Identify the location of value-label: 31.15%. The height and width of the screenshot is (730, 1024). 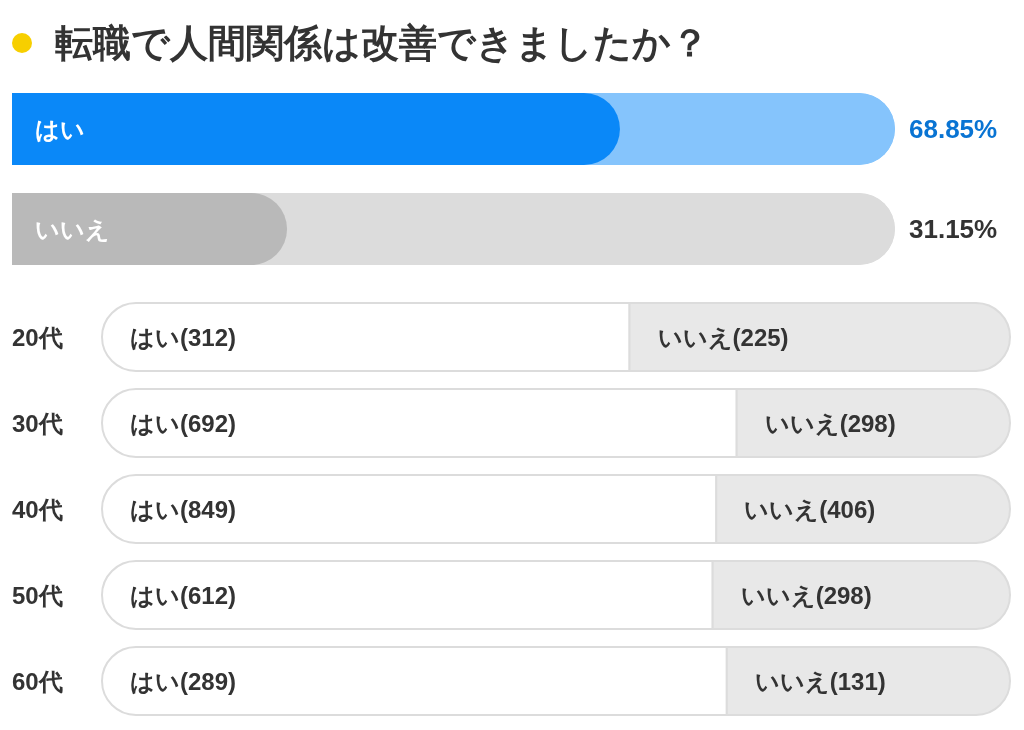
(953, 229).